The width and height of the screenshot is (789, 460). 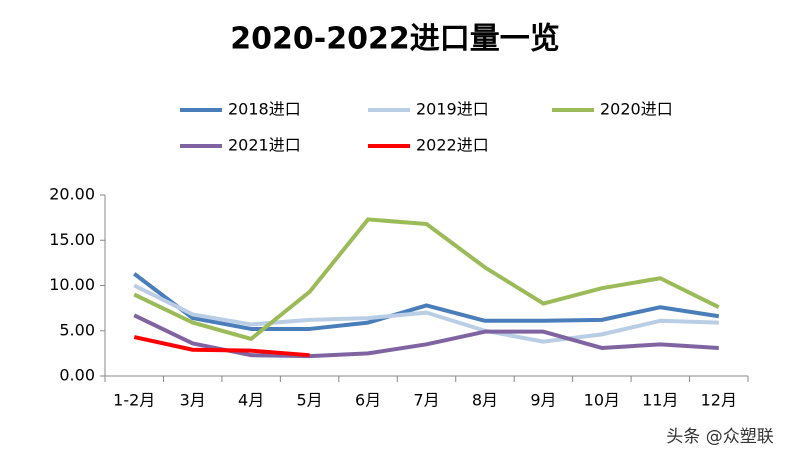 I want to click on x-tick-label: 8月, so click(x=485, y=400).